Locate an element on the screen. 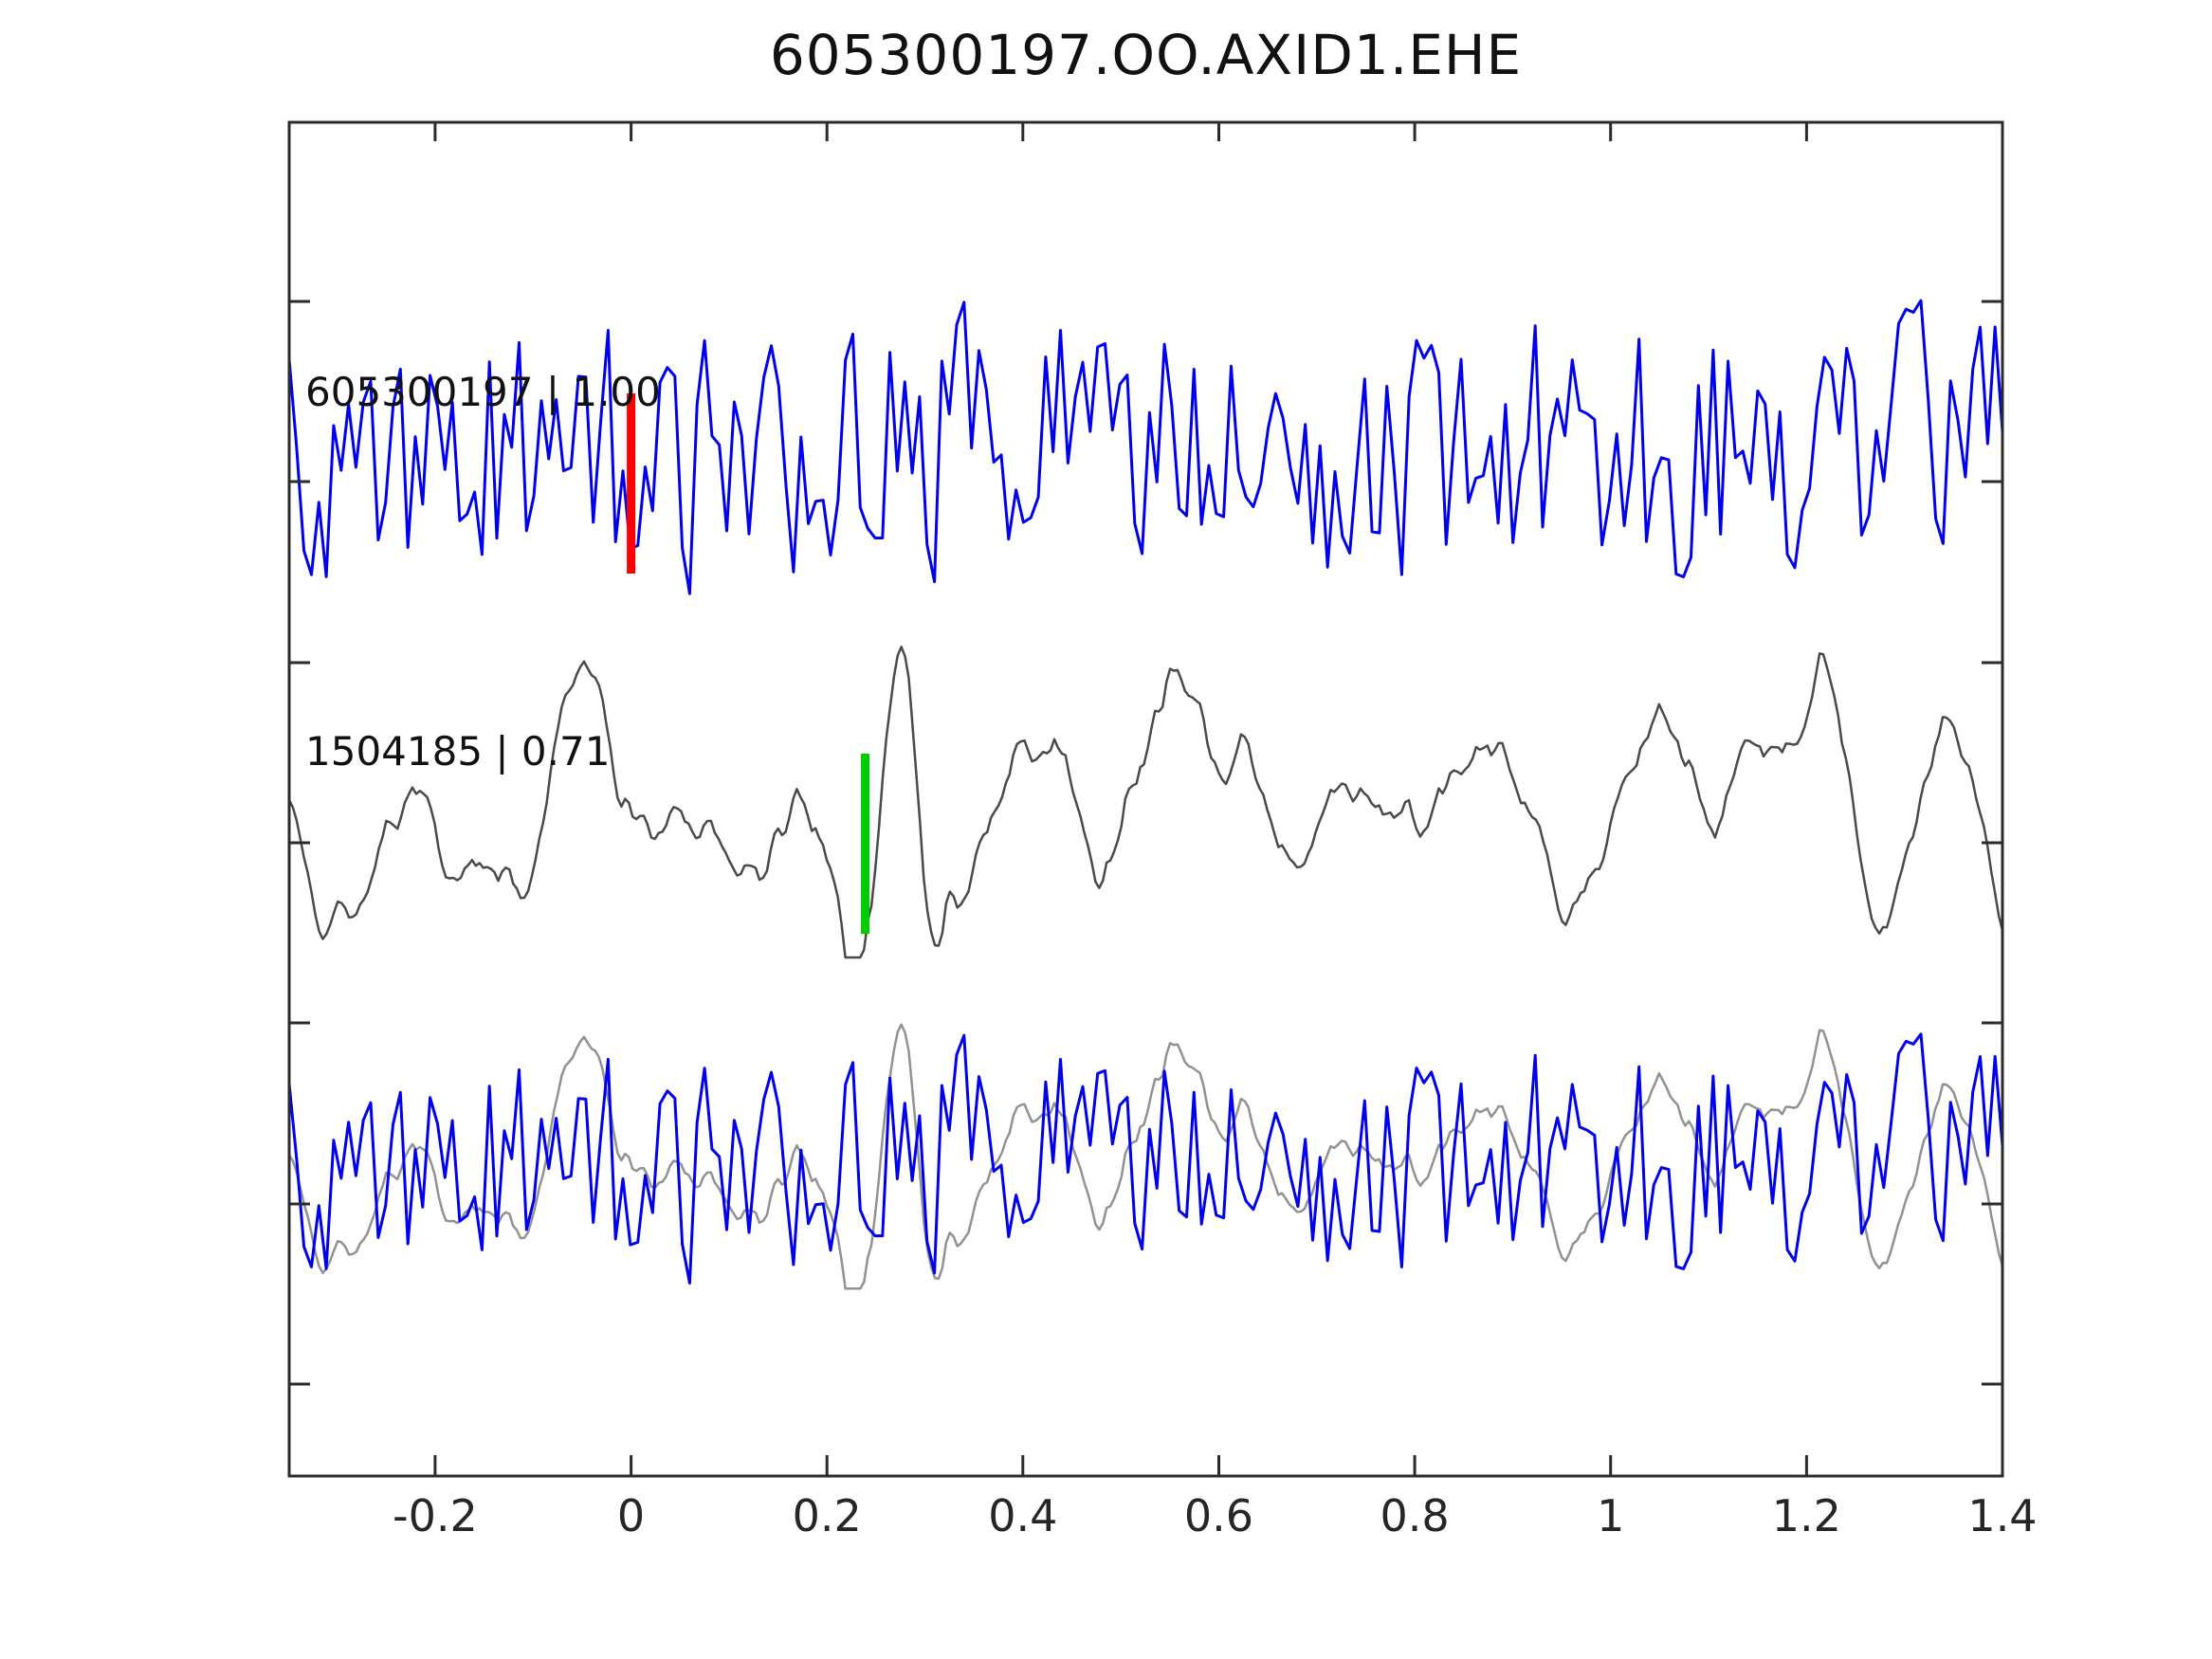 The image size is (2212, 1659). x-tick-label: 1.4 is located at coordinates (2003, 1515).